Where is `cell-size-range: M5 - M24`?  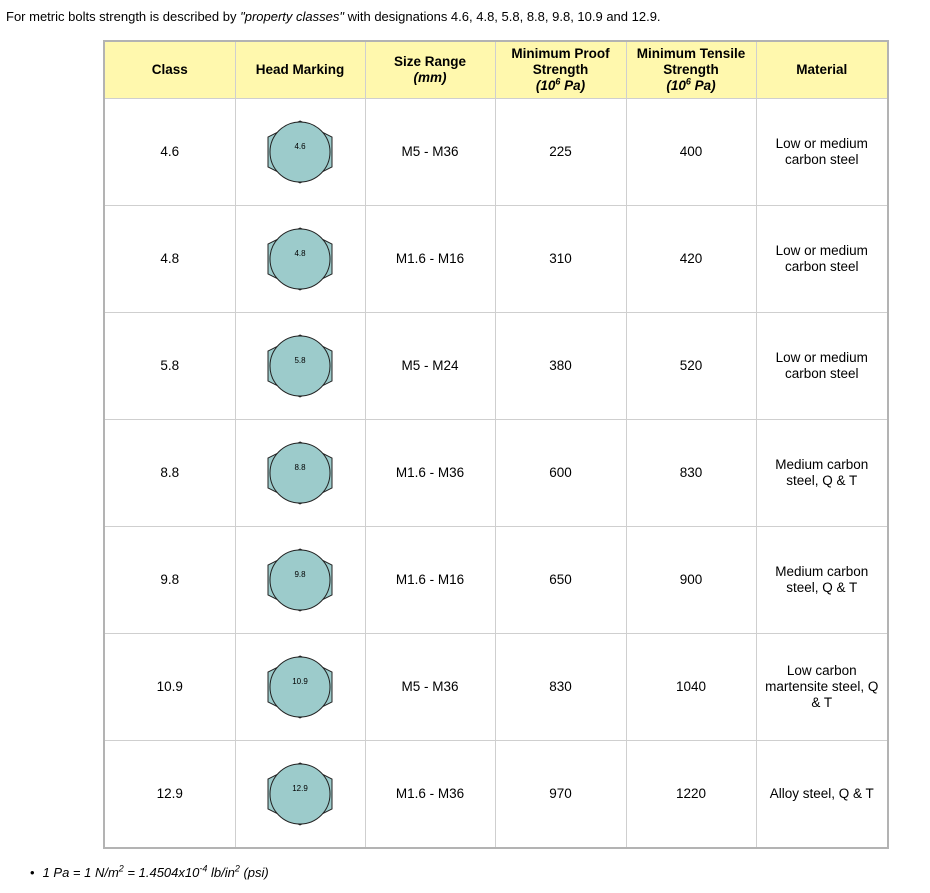
cell-size-range: M5 - M24 is located at coordinates (430, 366).